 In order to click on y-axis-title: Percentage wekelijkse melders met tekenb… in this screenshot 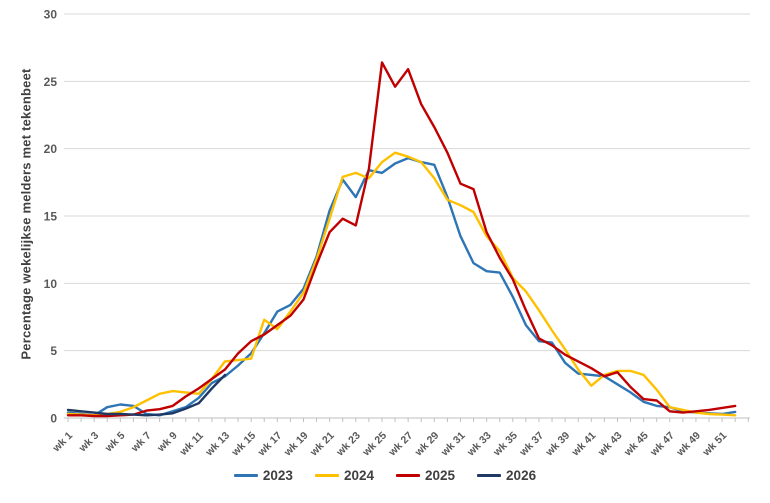, I will do `click(26, 214)`.